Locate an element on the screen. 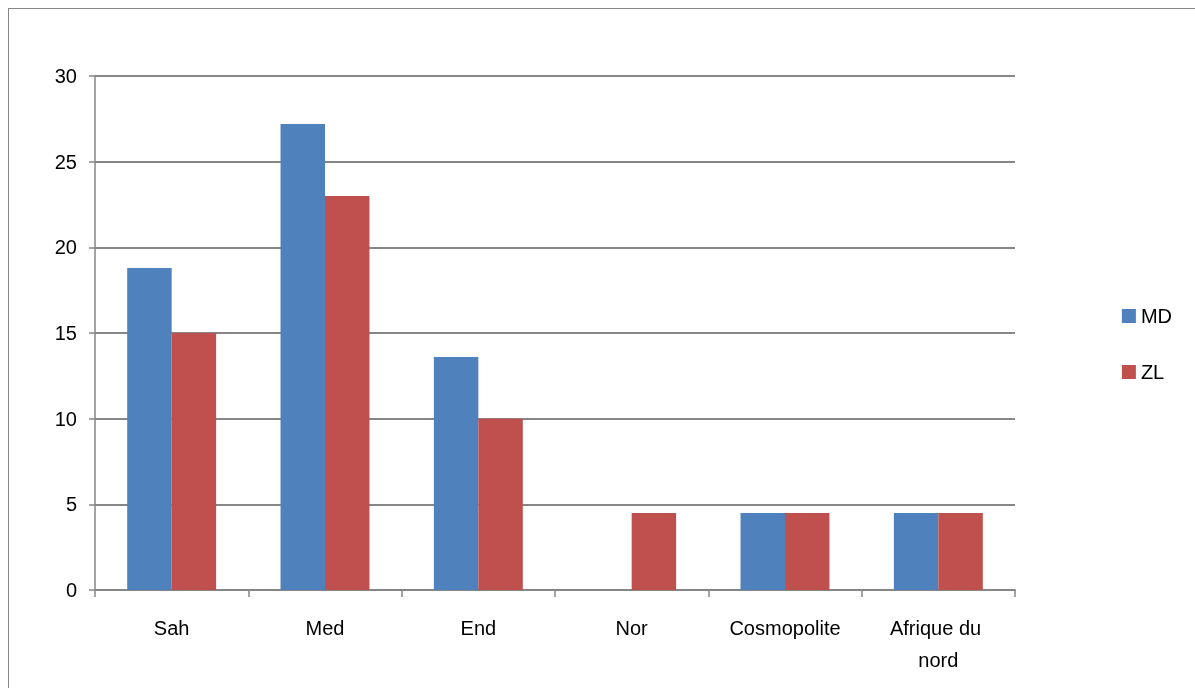 This screenshot has height=688, width=1195. y-tick-label: 25 is located at coordinates (65, 161).